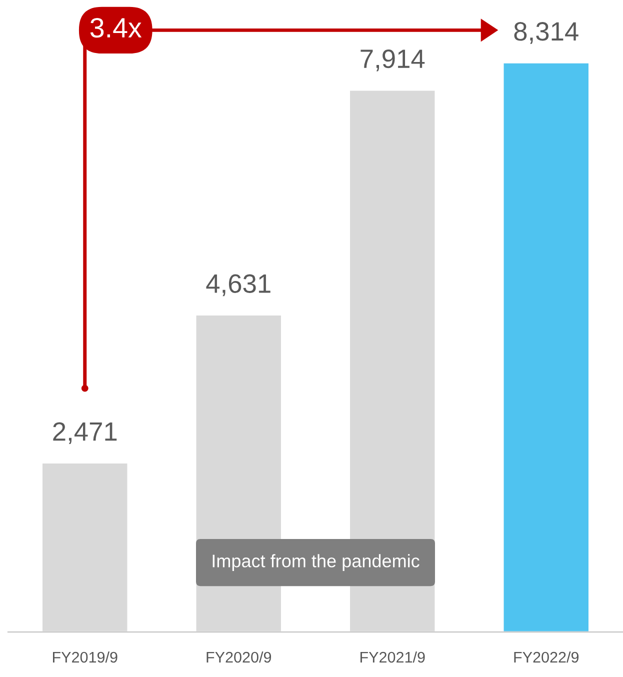 The height and width of the screenshot is (677, 623). Describe the element at coordinates (546, 657) in the screenshot. I see `x-tick-label: FY2022/9` at that location.